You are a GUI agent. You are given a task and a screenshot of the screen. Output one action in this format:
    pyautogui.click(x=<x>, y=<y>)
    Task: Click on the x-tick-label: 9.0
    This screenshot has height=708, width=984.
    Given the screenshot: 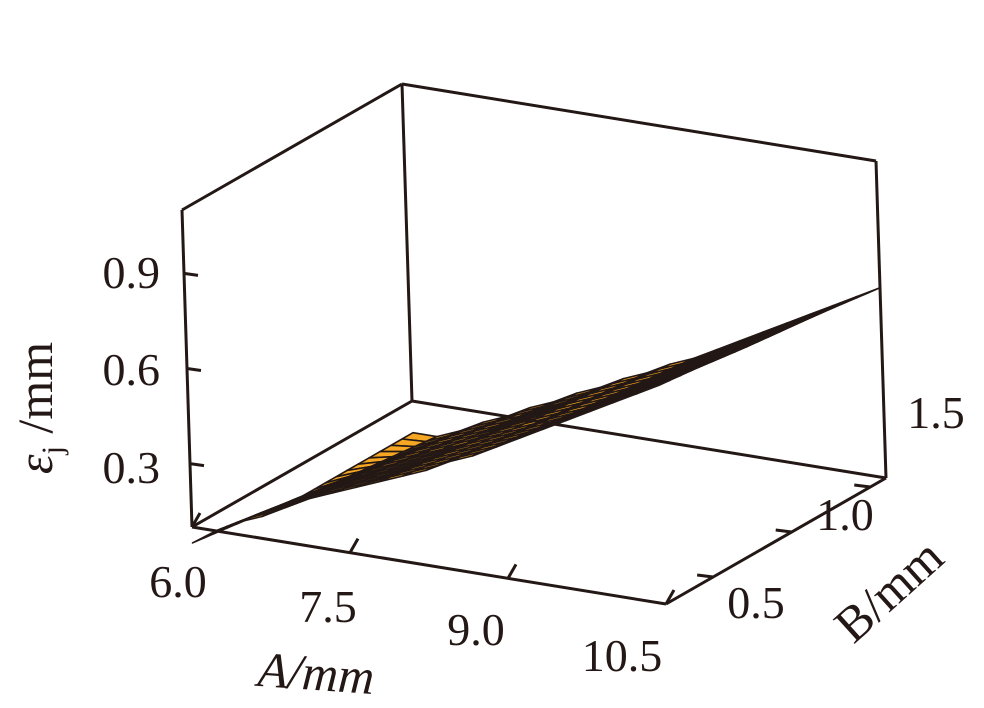 What is the action you would take?
    pyautogui.click(x=476, y=629)
    